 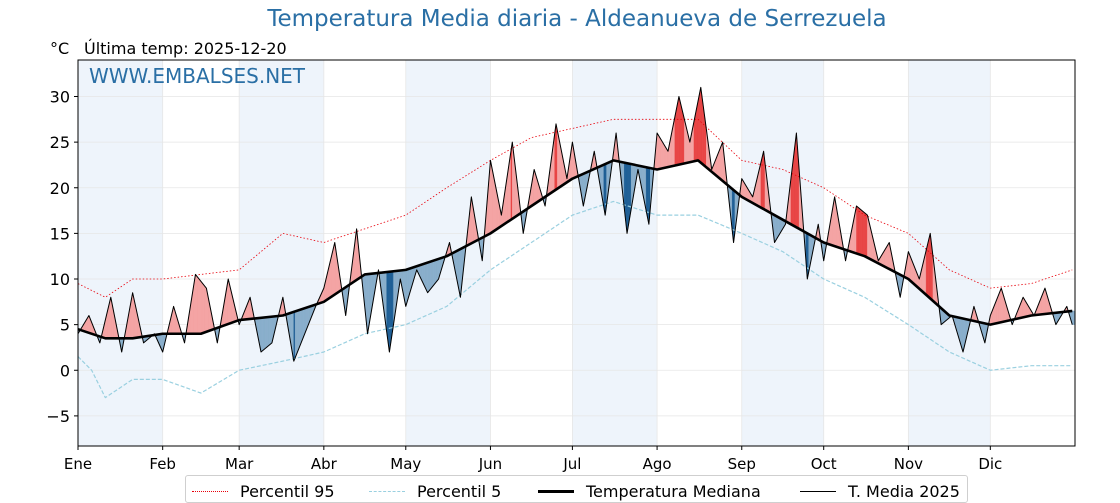 I want to click on x-tick-label: Mar, so click(x=239, y=464).